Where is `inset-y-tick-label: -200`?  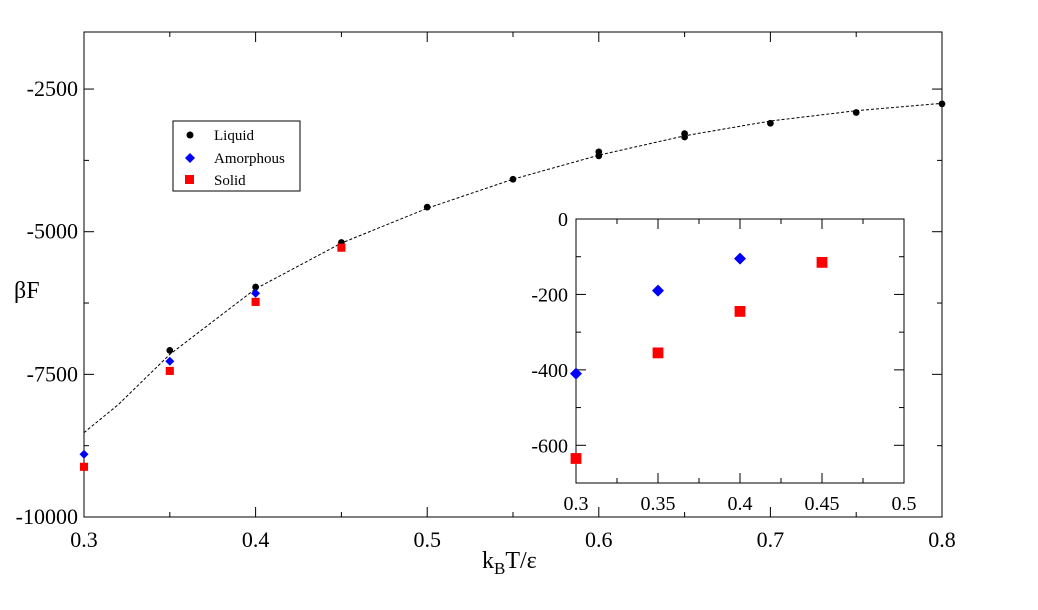 inset-y-tick-label: -200 is located at coordinates (549, 295).